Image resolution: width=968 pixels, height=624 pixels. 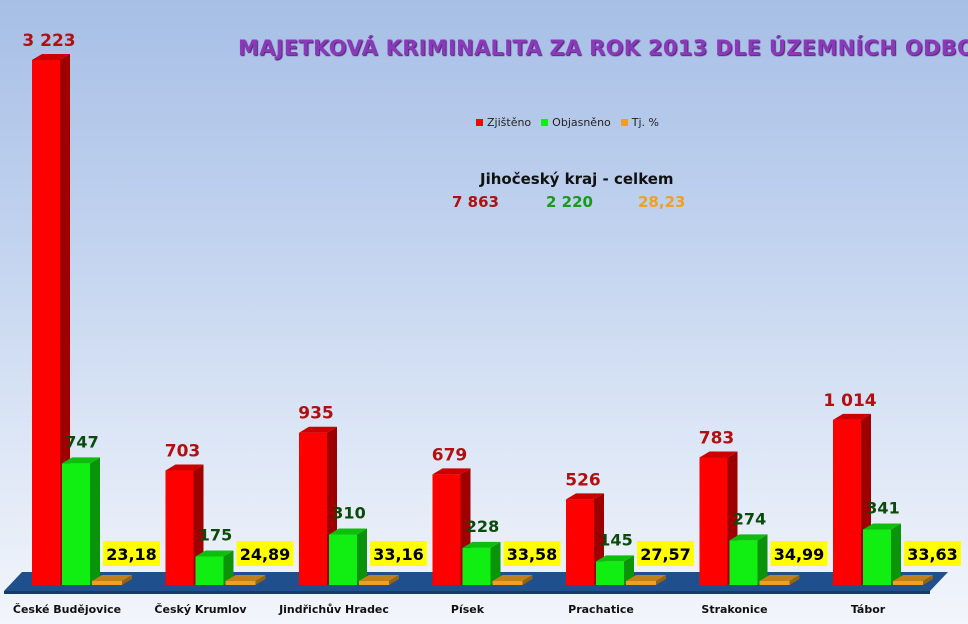 I want to click on bar-zjisteno-5-top, so click(x=718, y=454).